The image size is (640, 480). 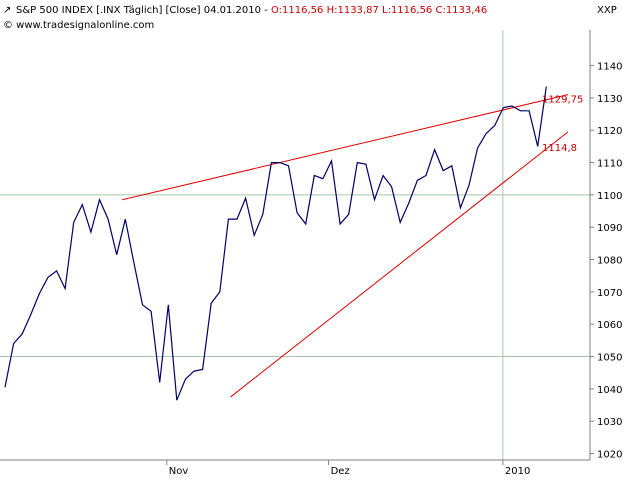 I want to click on y-tick-label: 1040, so click(x=609, y=390).